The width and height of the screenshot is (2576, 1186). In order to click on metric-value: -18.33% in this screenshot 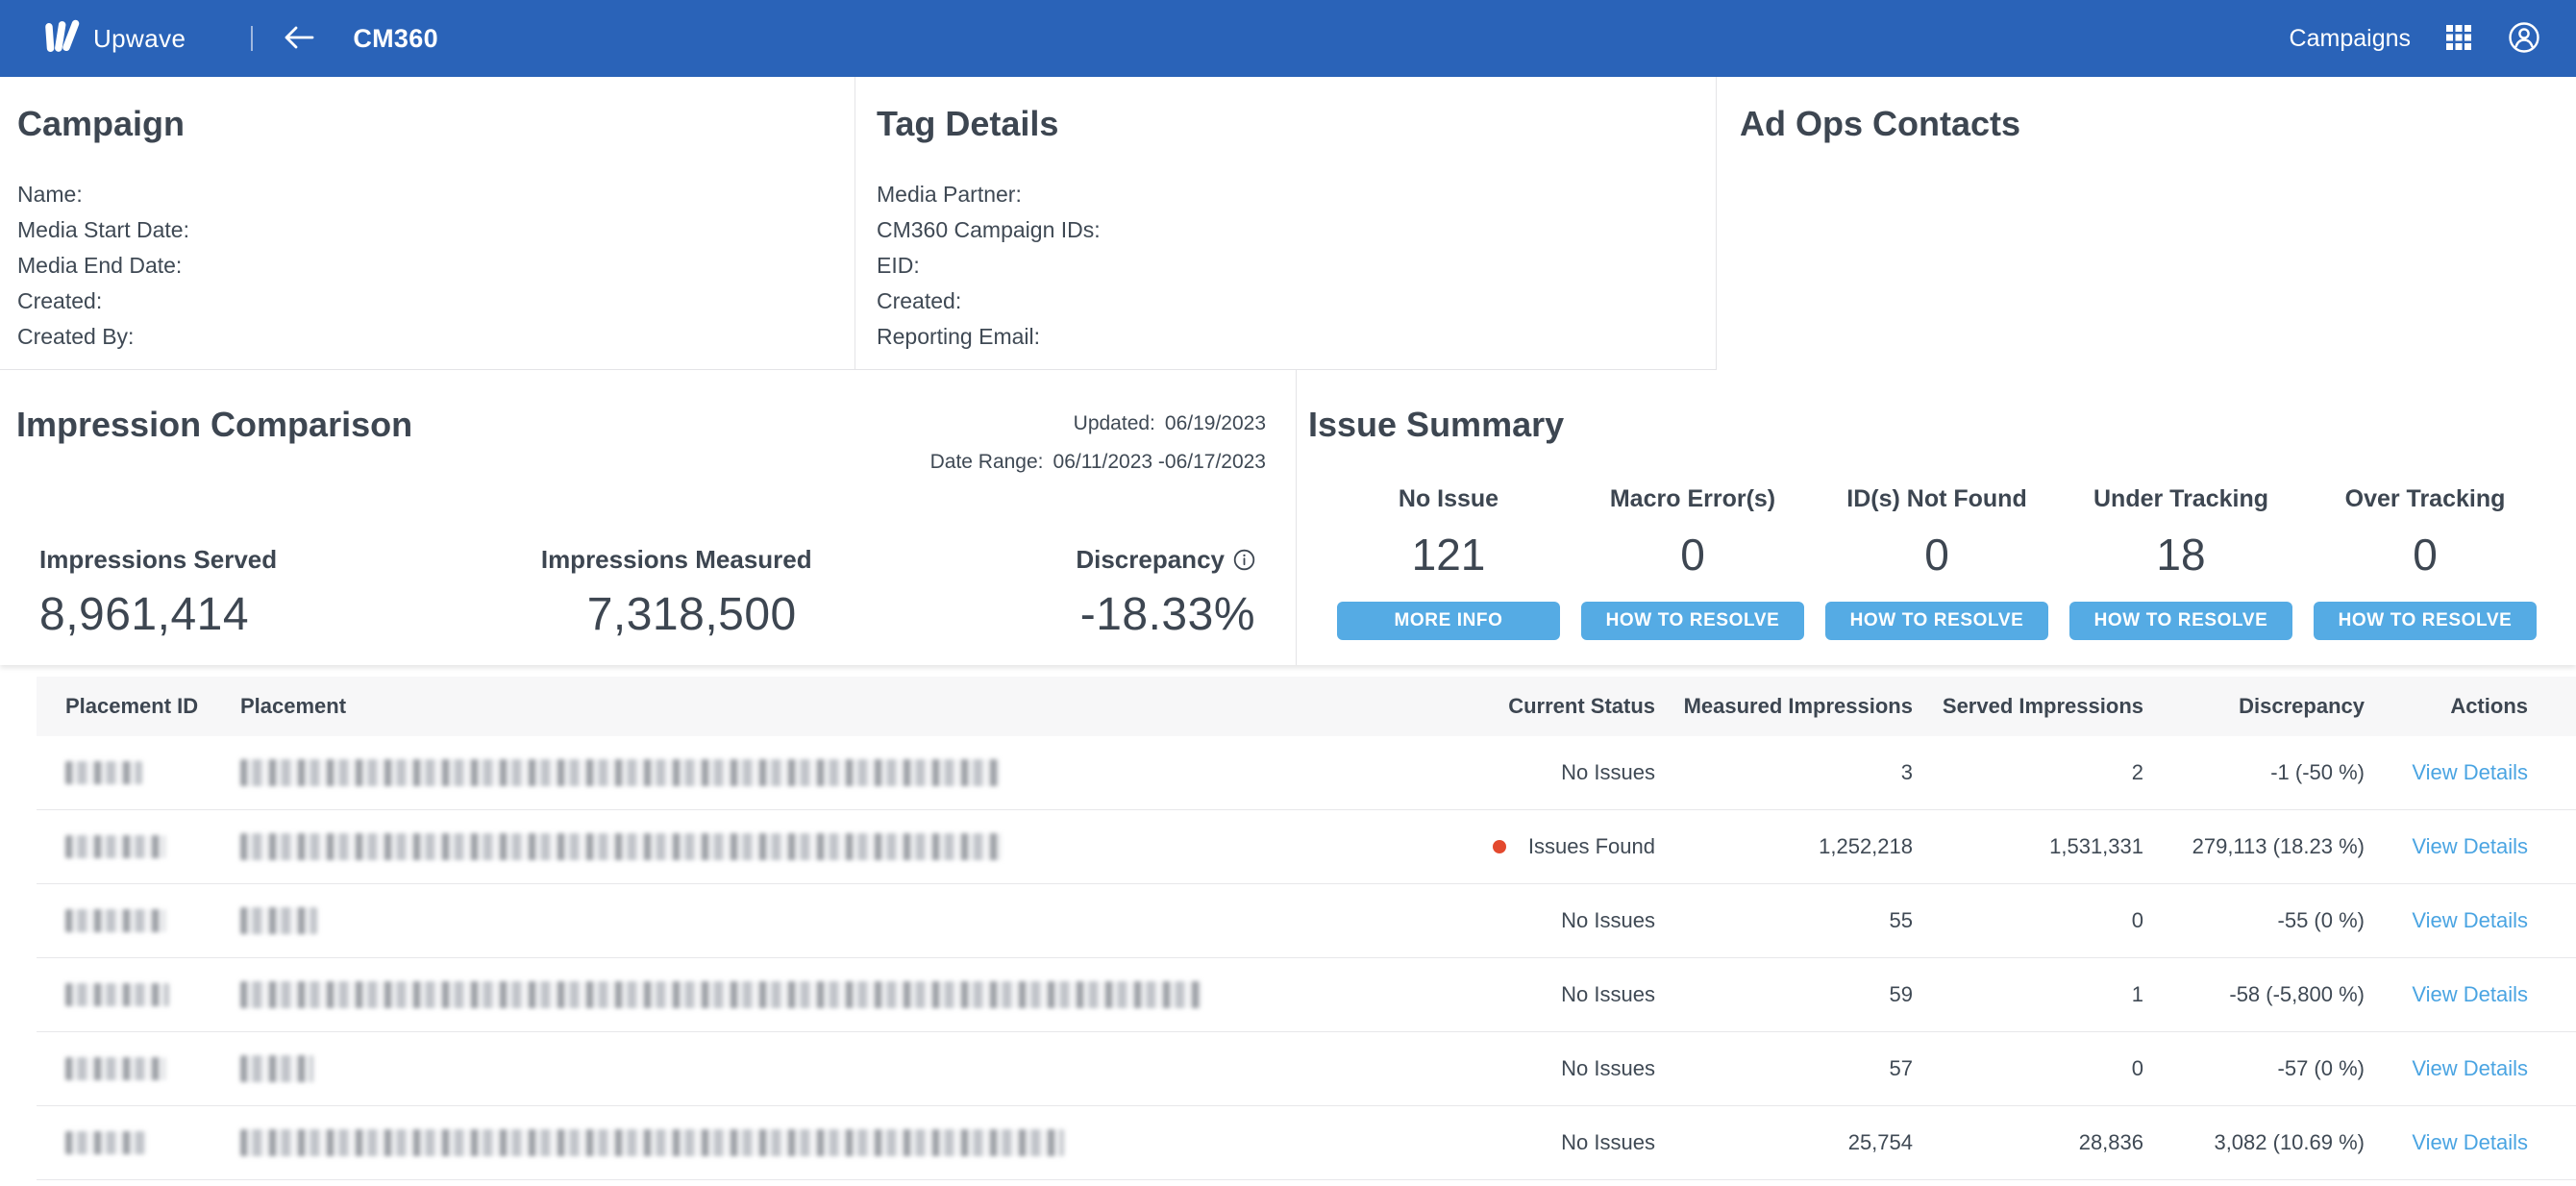, I will do `click(1167, 614)`.